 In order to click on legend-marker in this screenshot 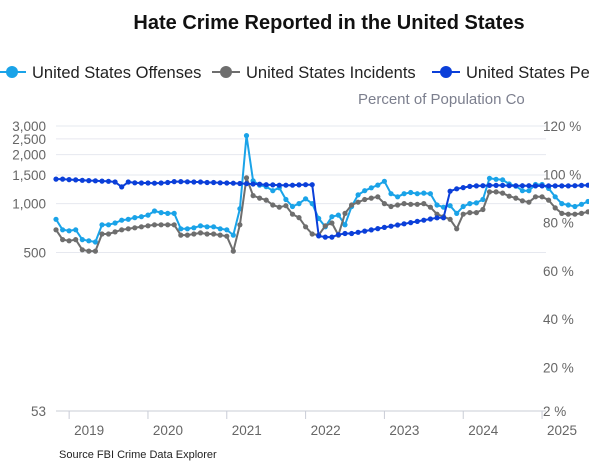, I will do `click(12, 72)`.